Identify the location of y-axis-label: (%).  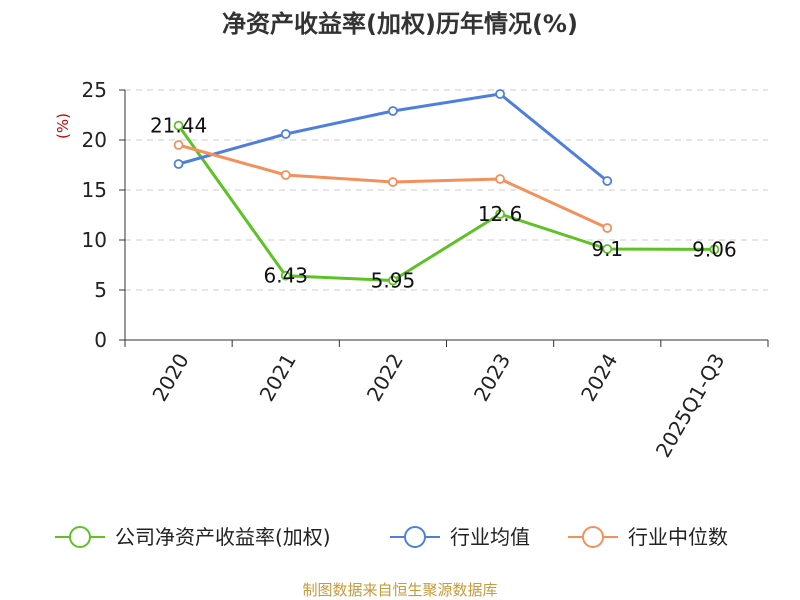
(63, 126).